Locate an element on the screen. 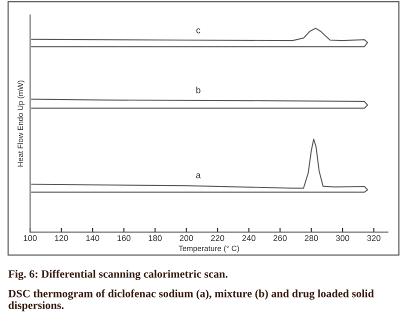 The width and height of the screenshot is (407, 327). series-label: b is located at coordinates (198, 90).